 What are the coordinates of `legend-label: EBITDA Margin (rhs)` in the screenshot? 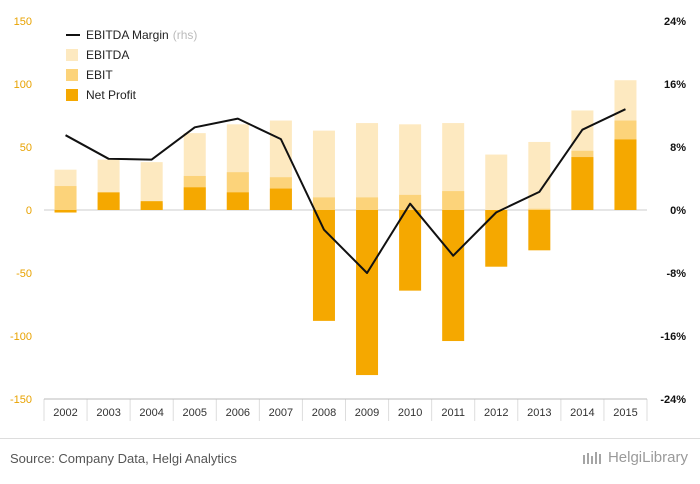 It's located at (141, 35).